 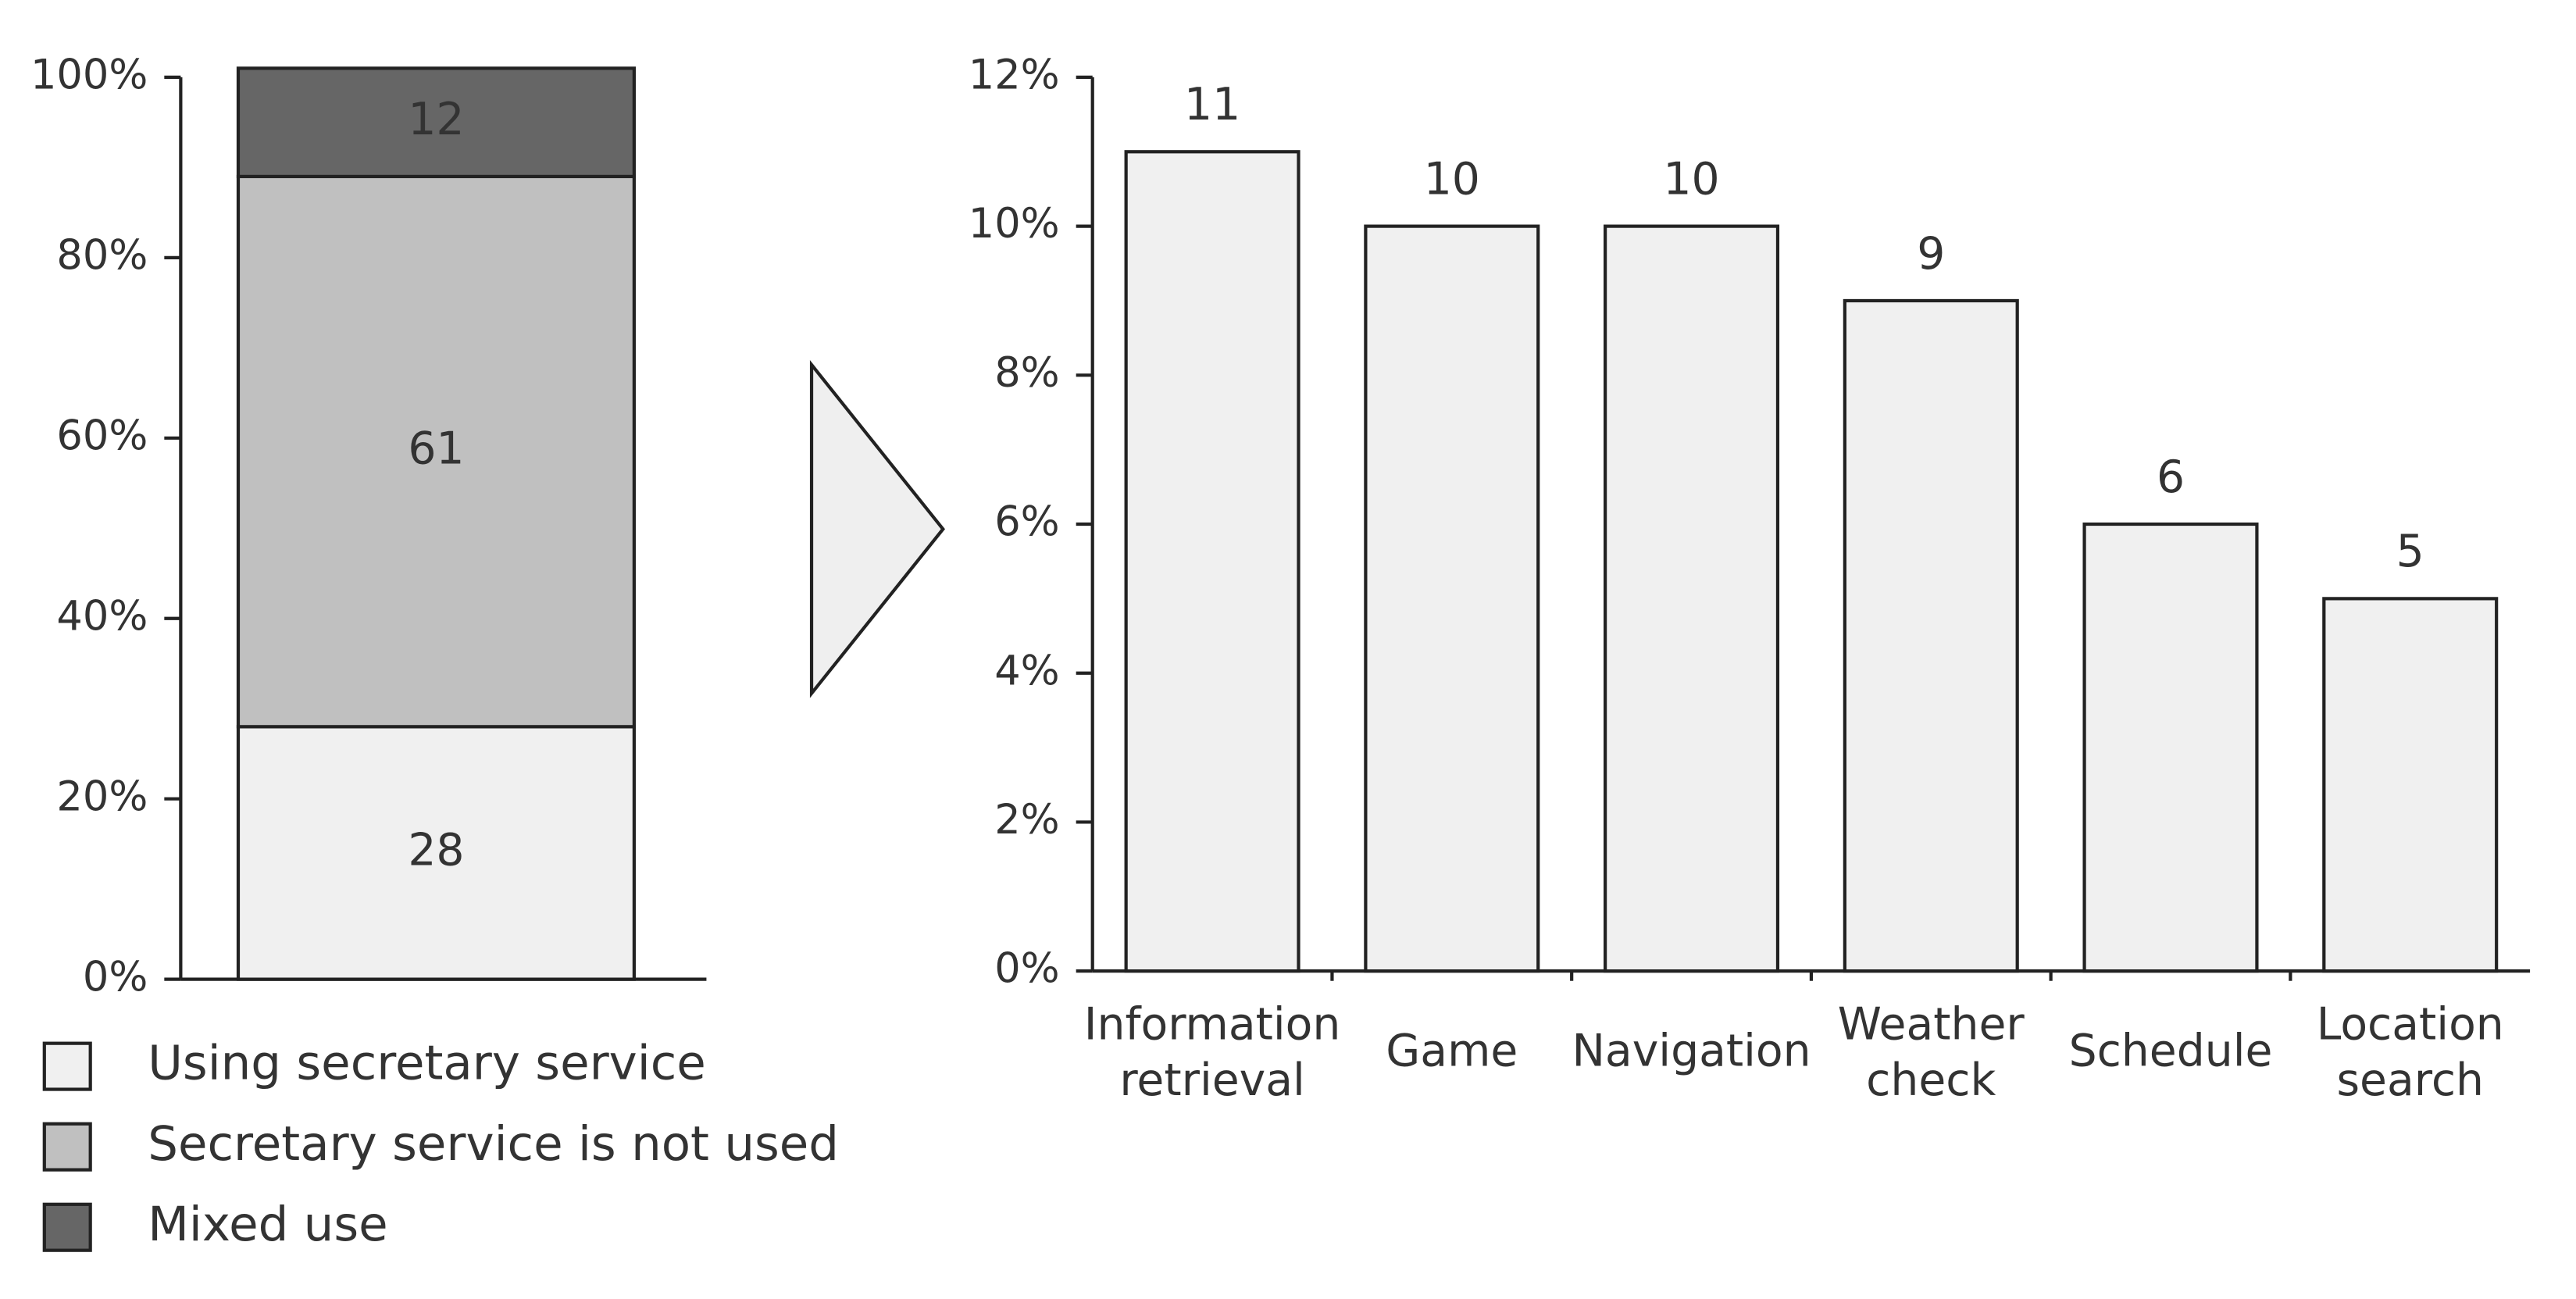 I want to click on y-tick-label: 40%, so click(x=102, y=616).